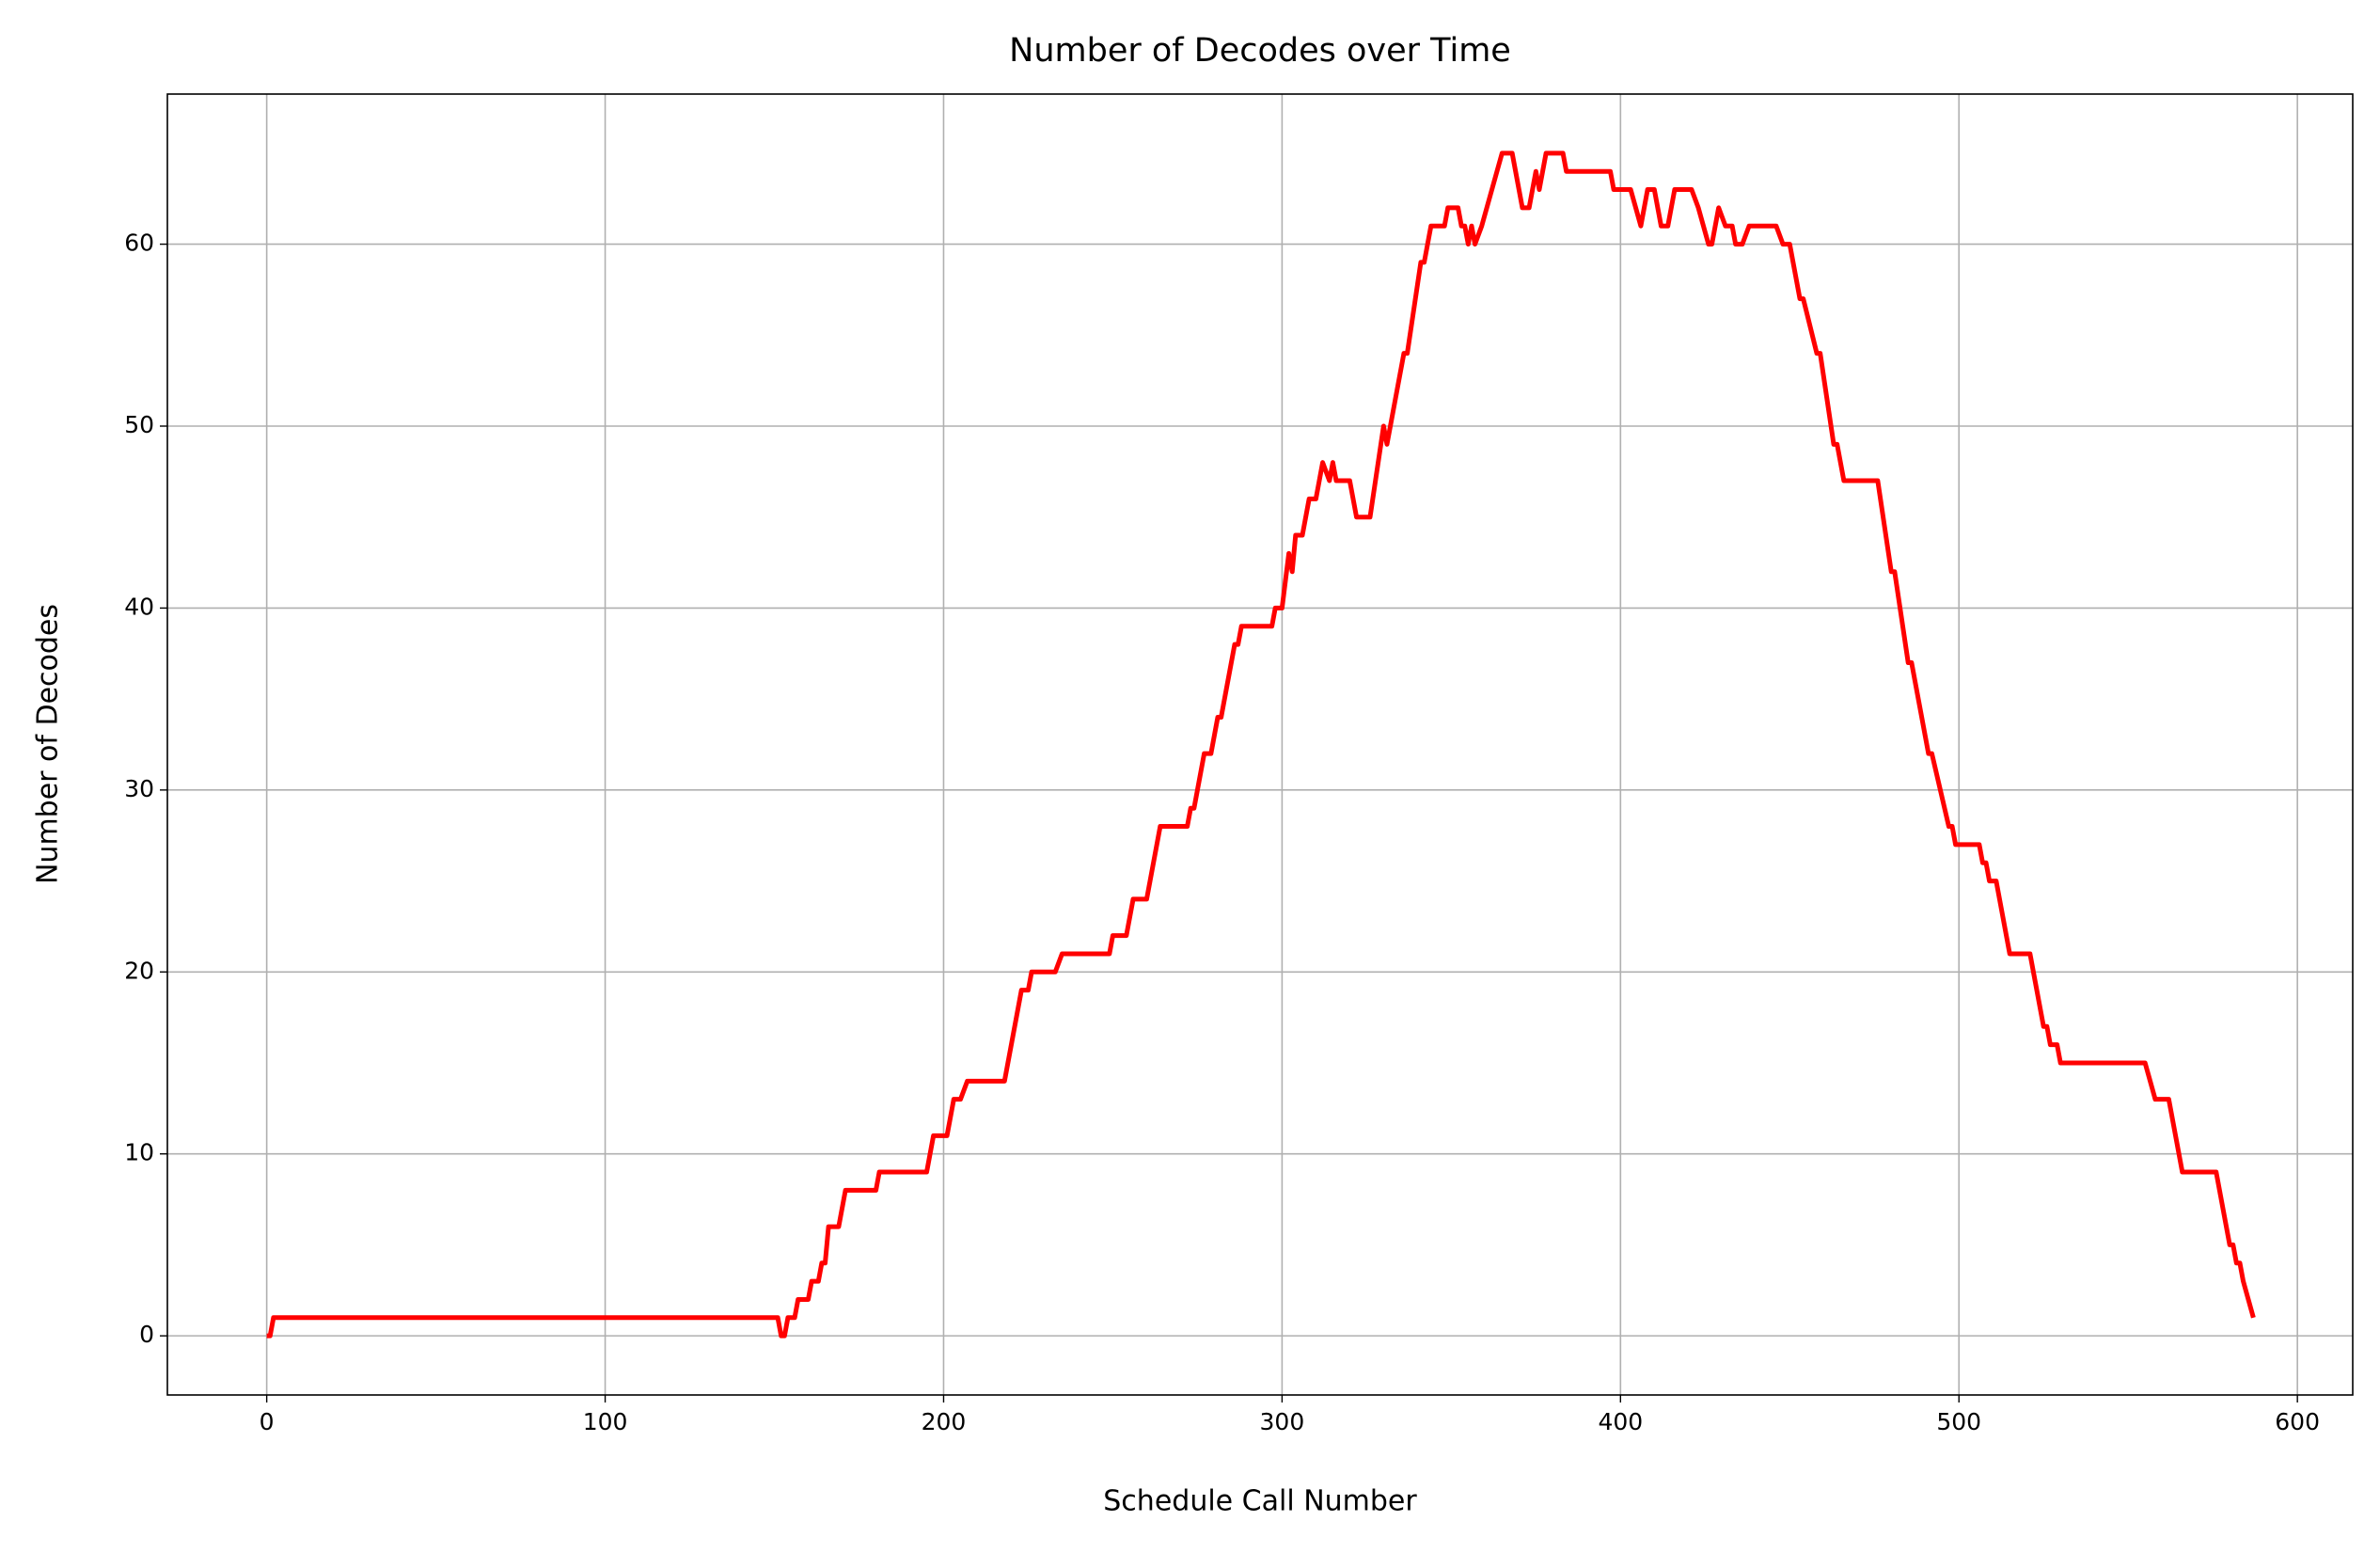 The height and width of the screenshot is (1553, 2380). Describe the element at coordinates (1260, 51) in the screenshot. I see `chart-title: Number of Decodes over Time` at that location.